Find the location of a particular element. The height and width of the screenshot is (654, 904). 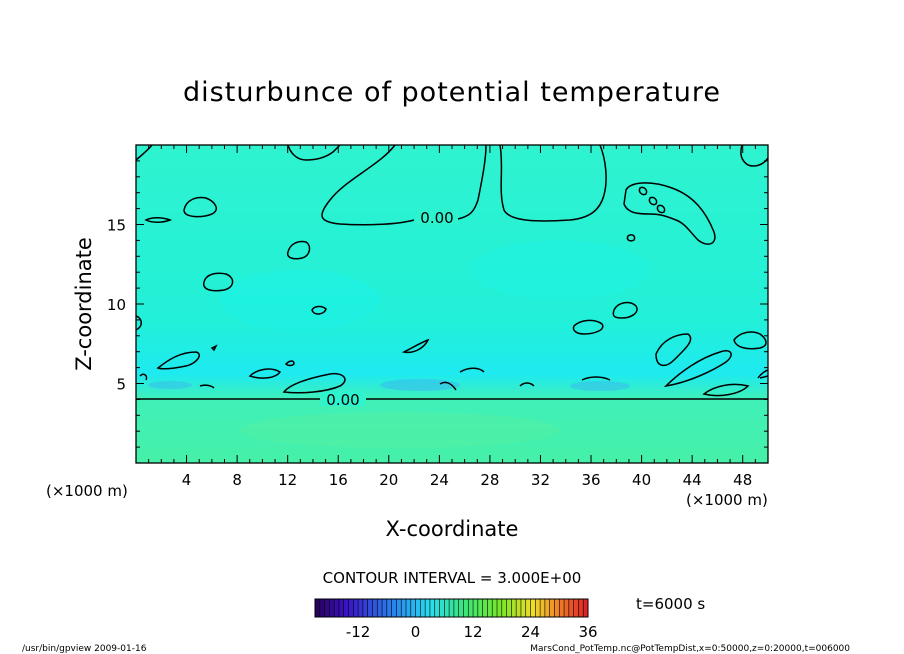

y-tick-label: 15 is located at coordinates (116, 226).